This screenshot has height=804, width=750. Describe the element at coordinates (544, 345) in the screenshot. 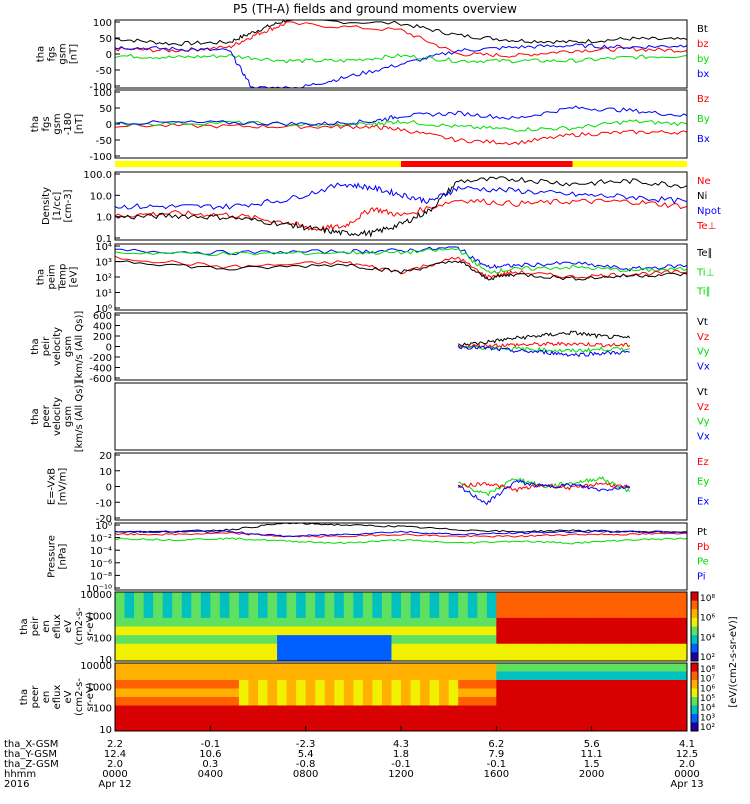

I see `series-vz-line` at that location.